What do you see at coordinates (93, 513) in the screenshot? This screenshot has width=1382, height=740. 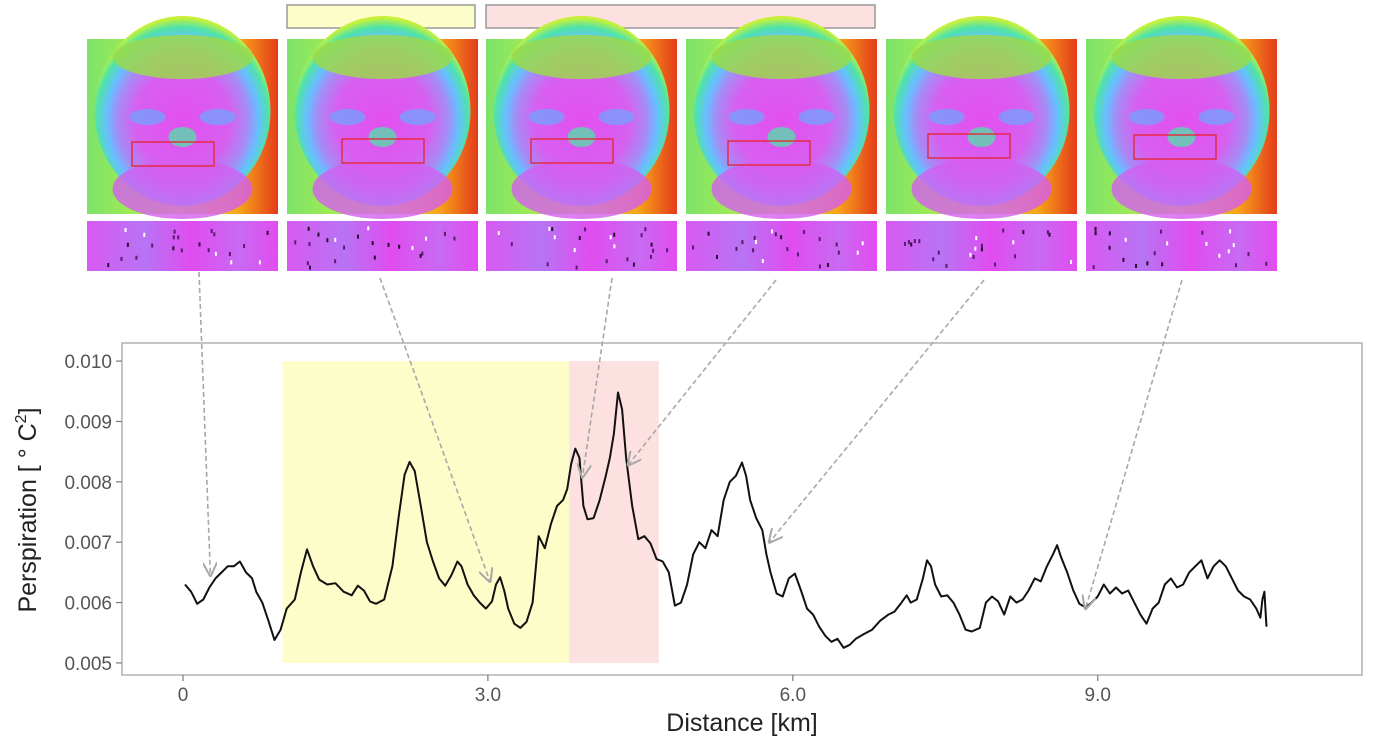 I see `y-axis-ticks: 0.005 0.006 0.007 0.008 0.009 0.010` at bounding box center [93, 513].